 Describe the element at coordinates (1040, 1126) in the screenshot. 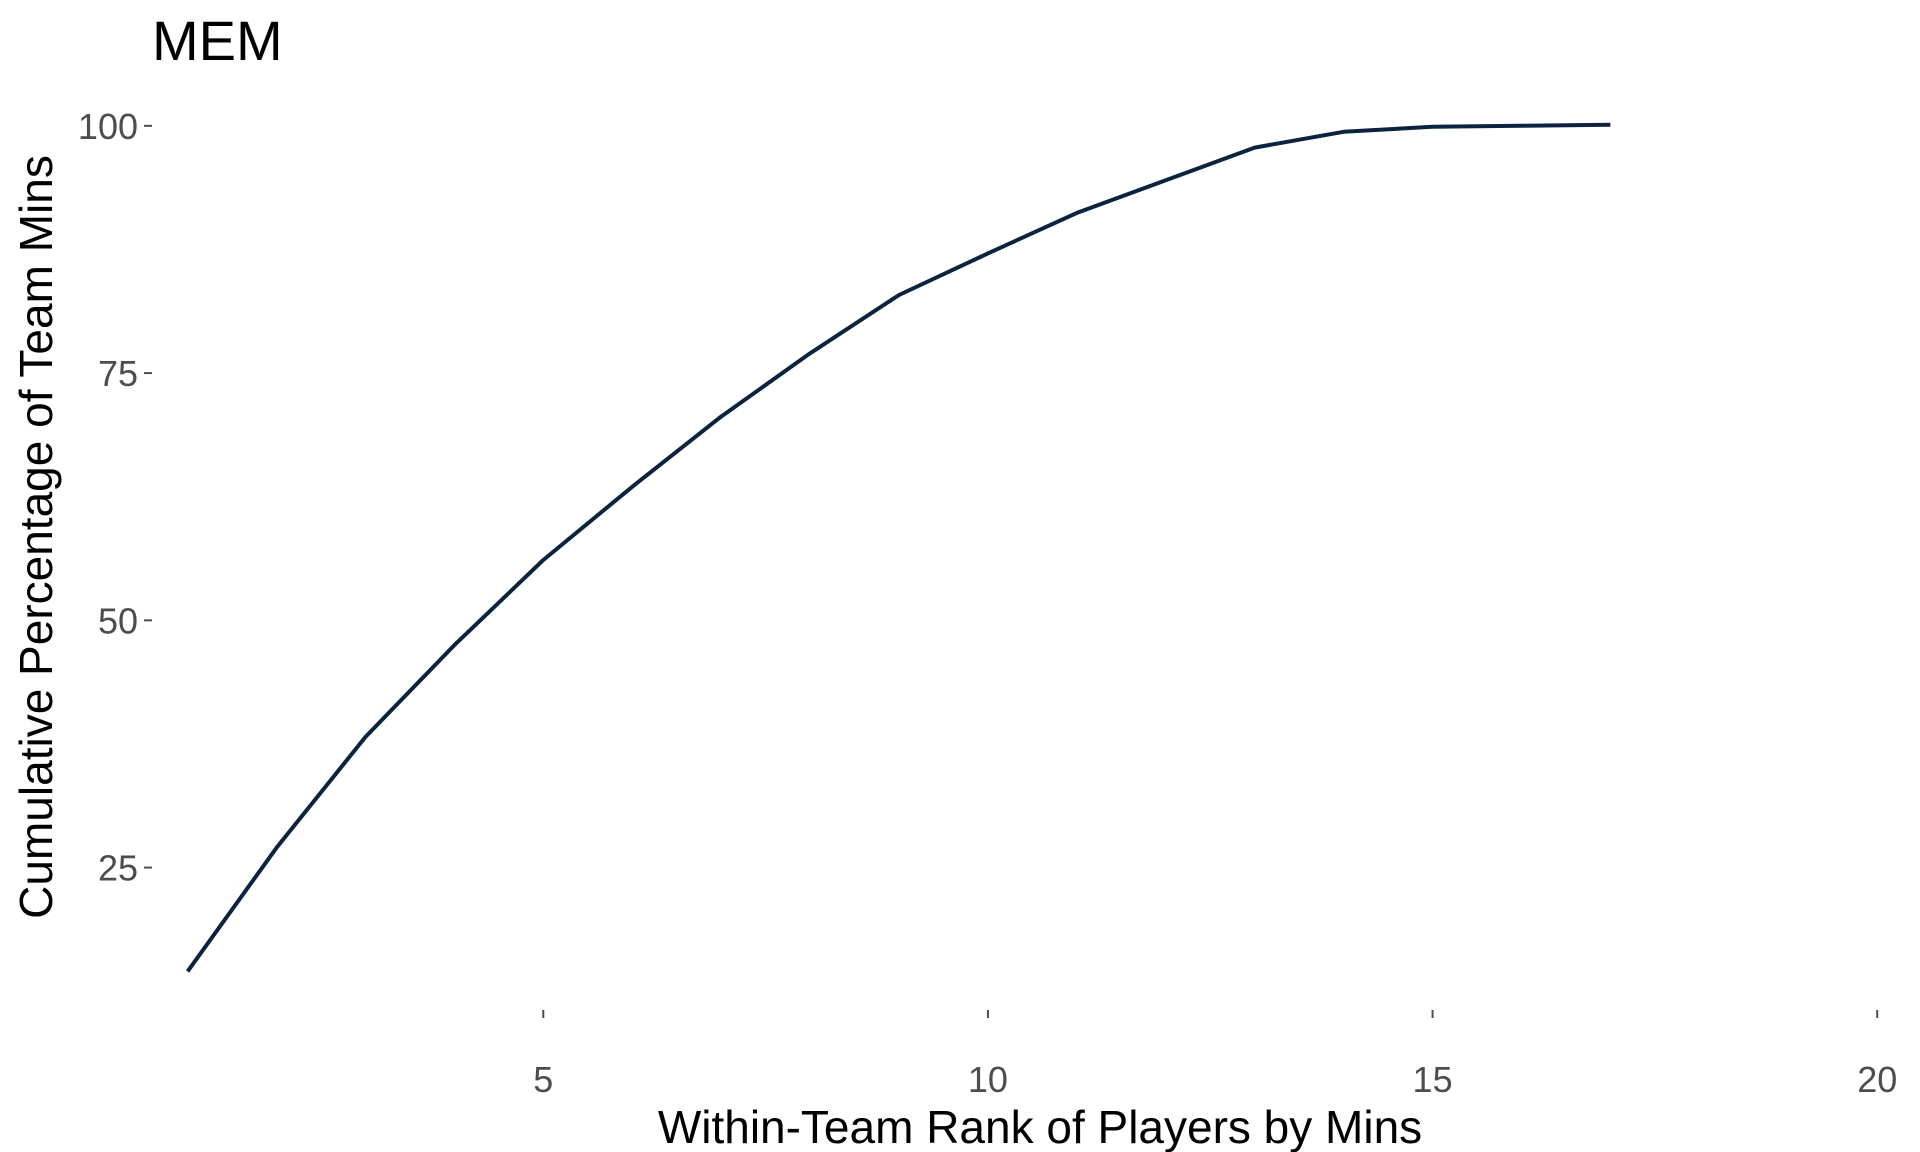

I see `x-axis-title: Within-Team Rank of Players by Mins` at that location.